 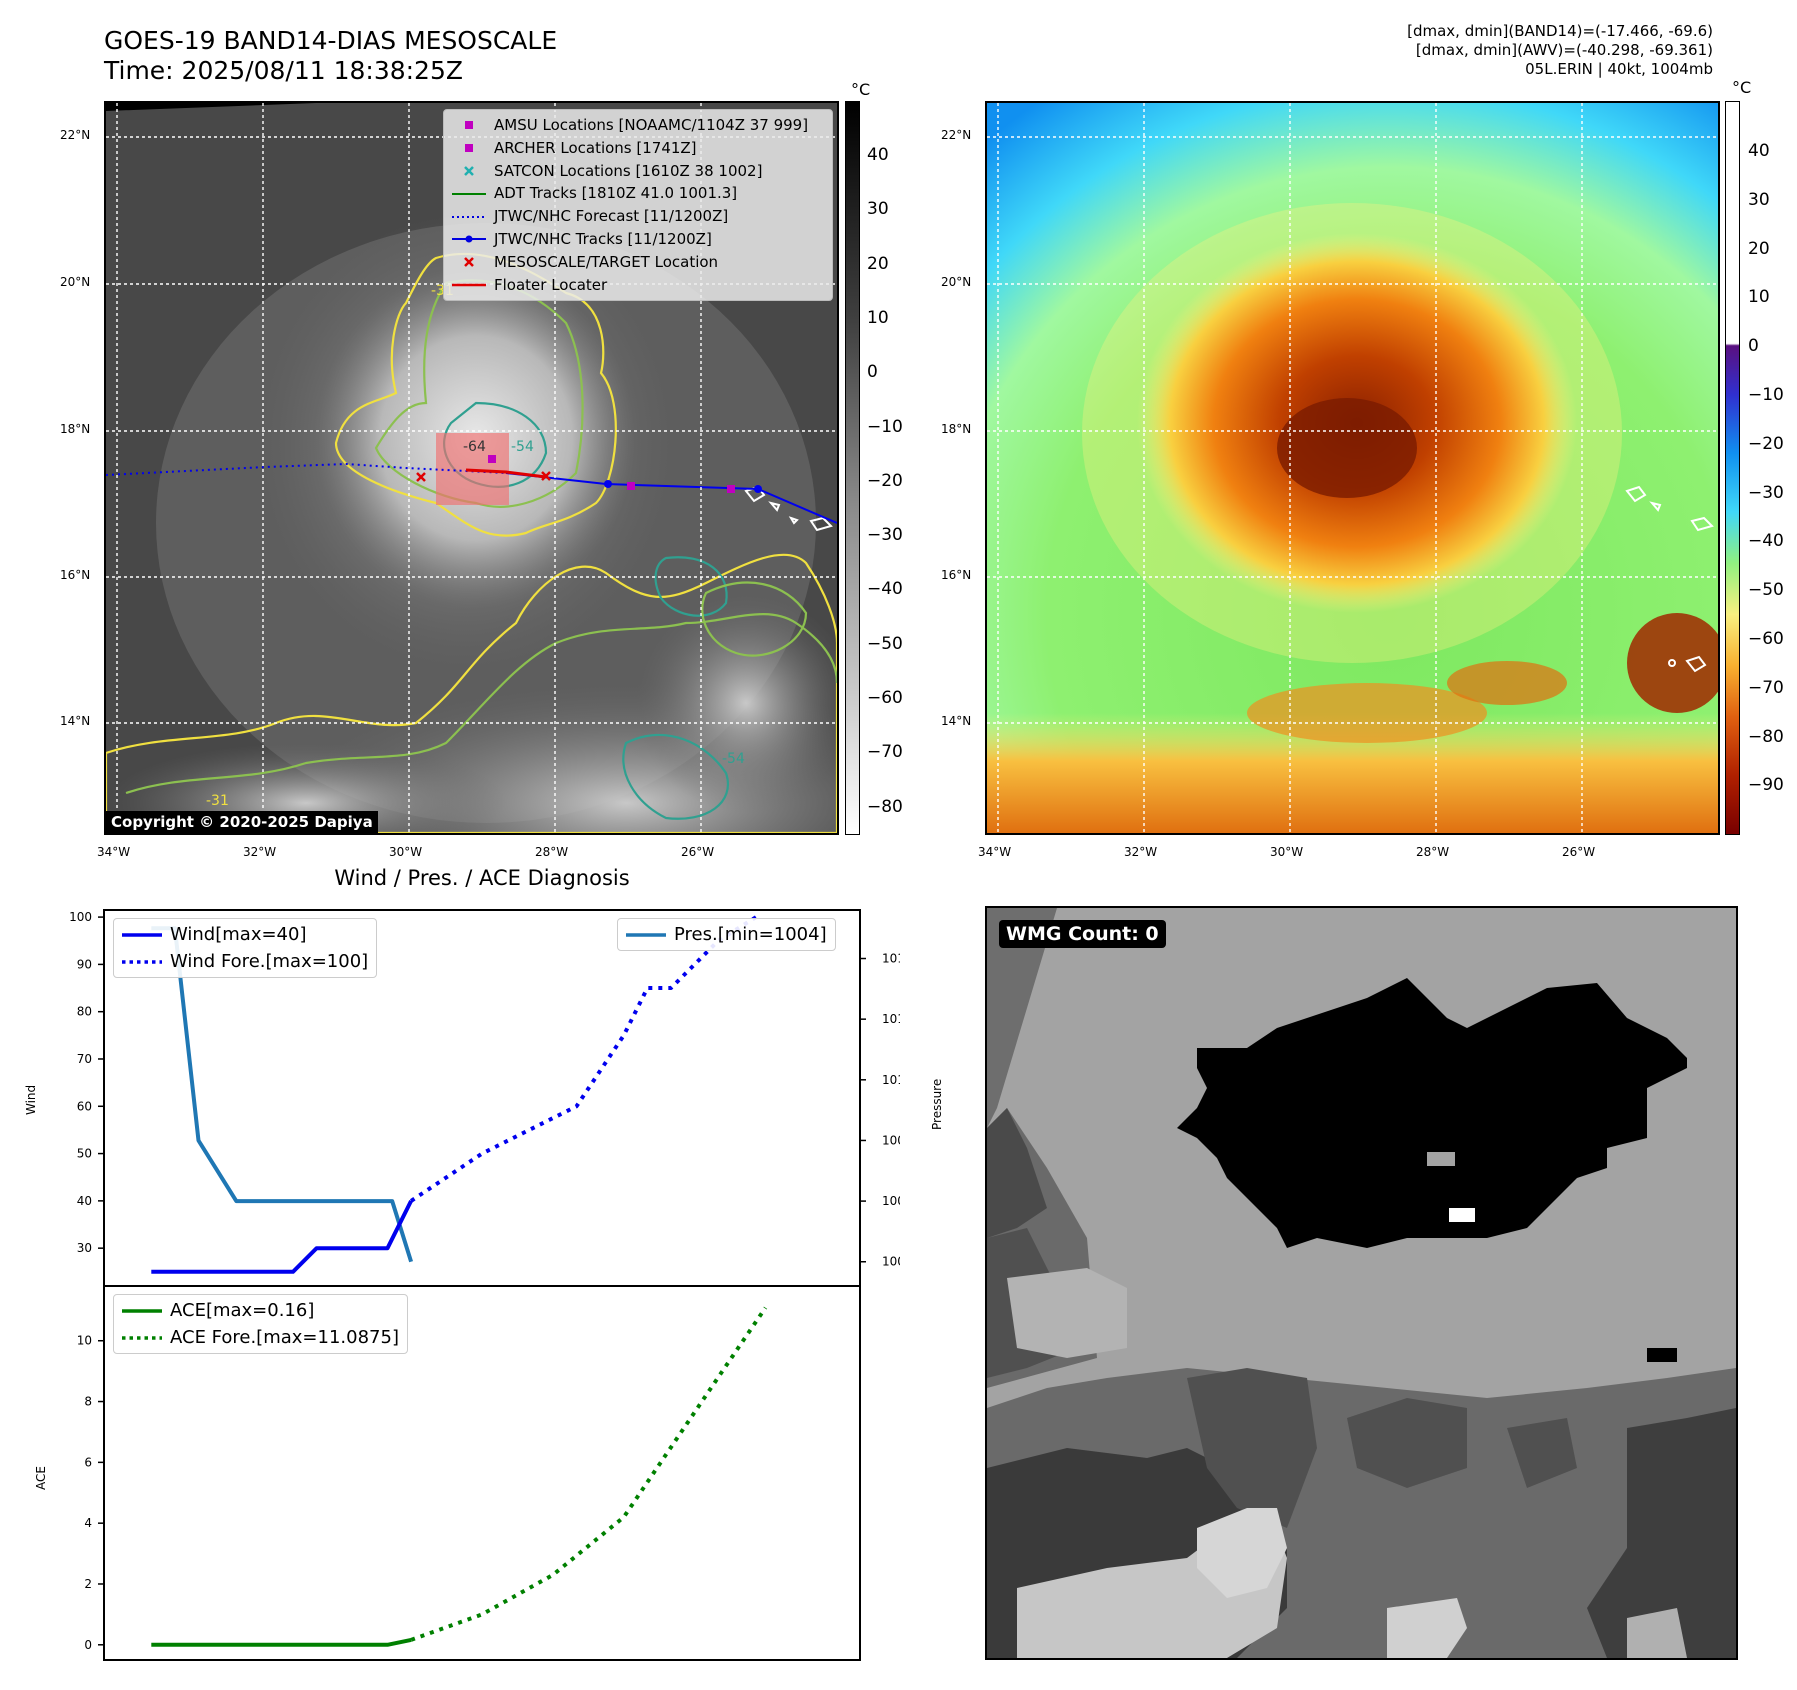 I want to click on pressure-axis-tick-label: 1014, so click(x=891, y=959).